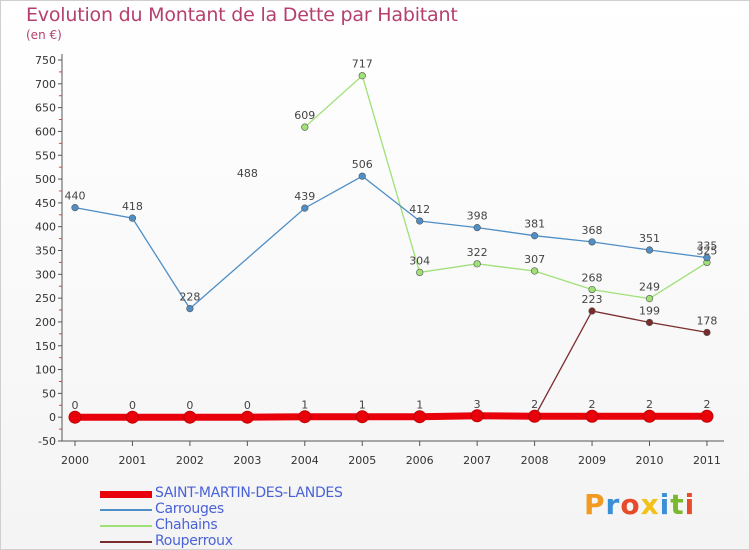 Image resolution: width=750 pixels, height=550 pixels. What do you see at coordinates (677, 504) in the screenshot?
I see `logo-letter: t` at bounding box center [677, 504].